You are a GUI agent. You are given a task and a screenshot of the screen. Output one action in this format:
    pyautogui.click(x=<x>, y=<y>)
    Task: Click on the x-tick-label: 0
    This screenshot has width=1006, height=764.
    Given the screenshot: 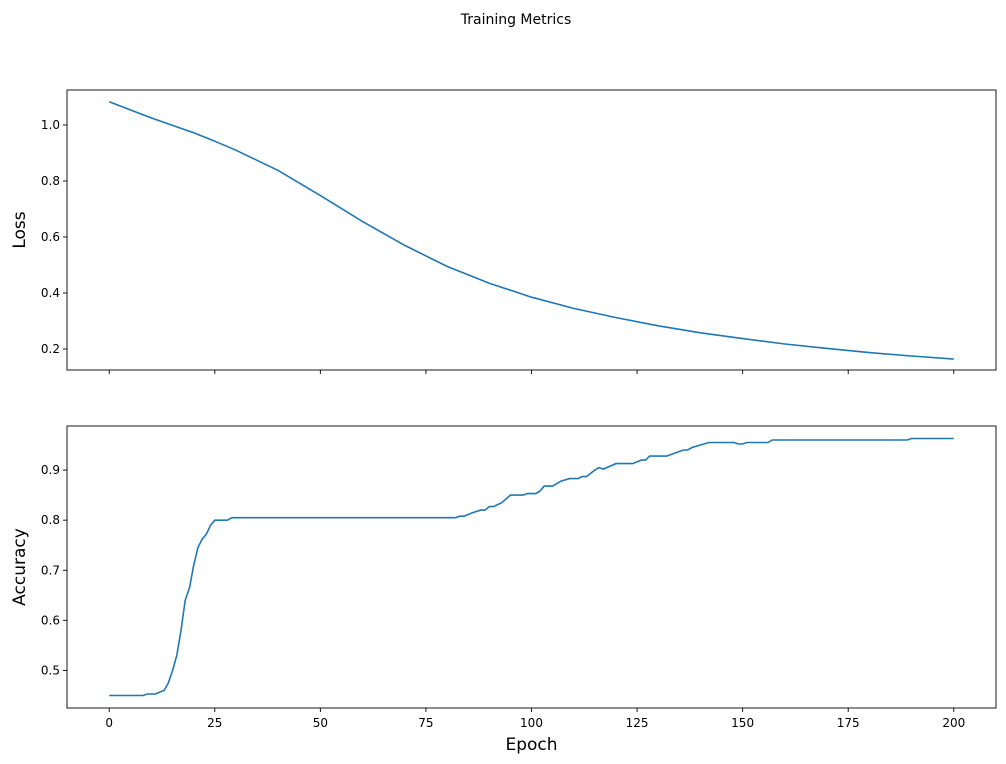 What is the action you would take?
    pyautogui.click(x=109, y=723)
    